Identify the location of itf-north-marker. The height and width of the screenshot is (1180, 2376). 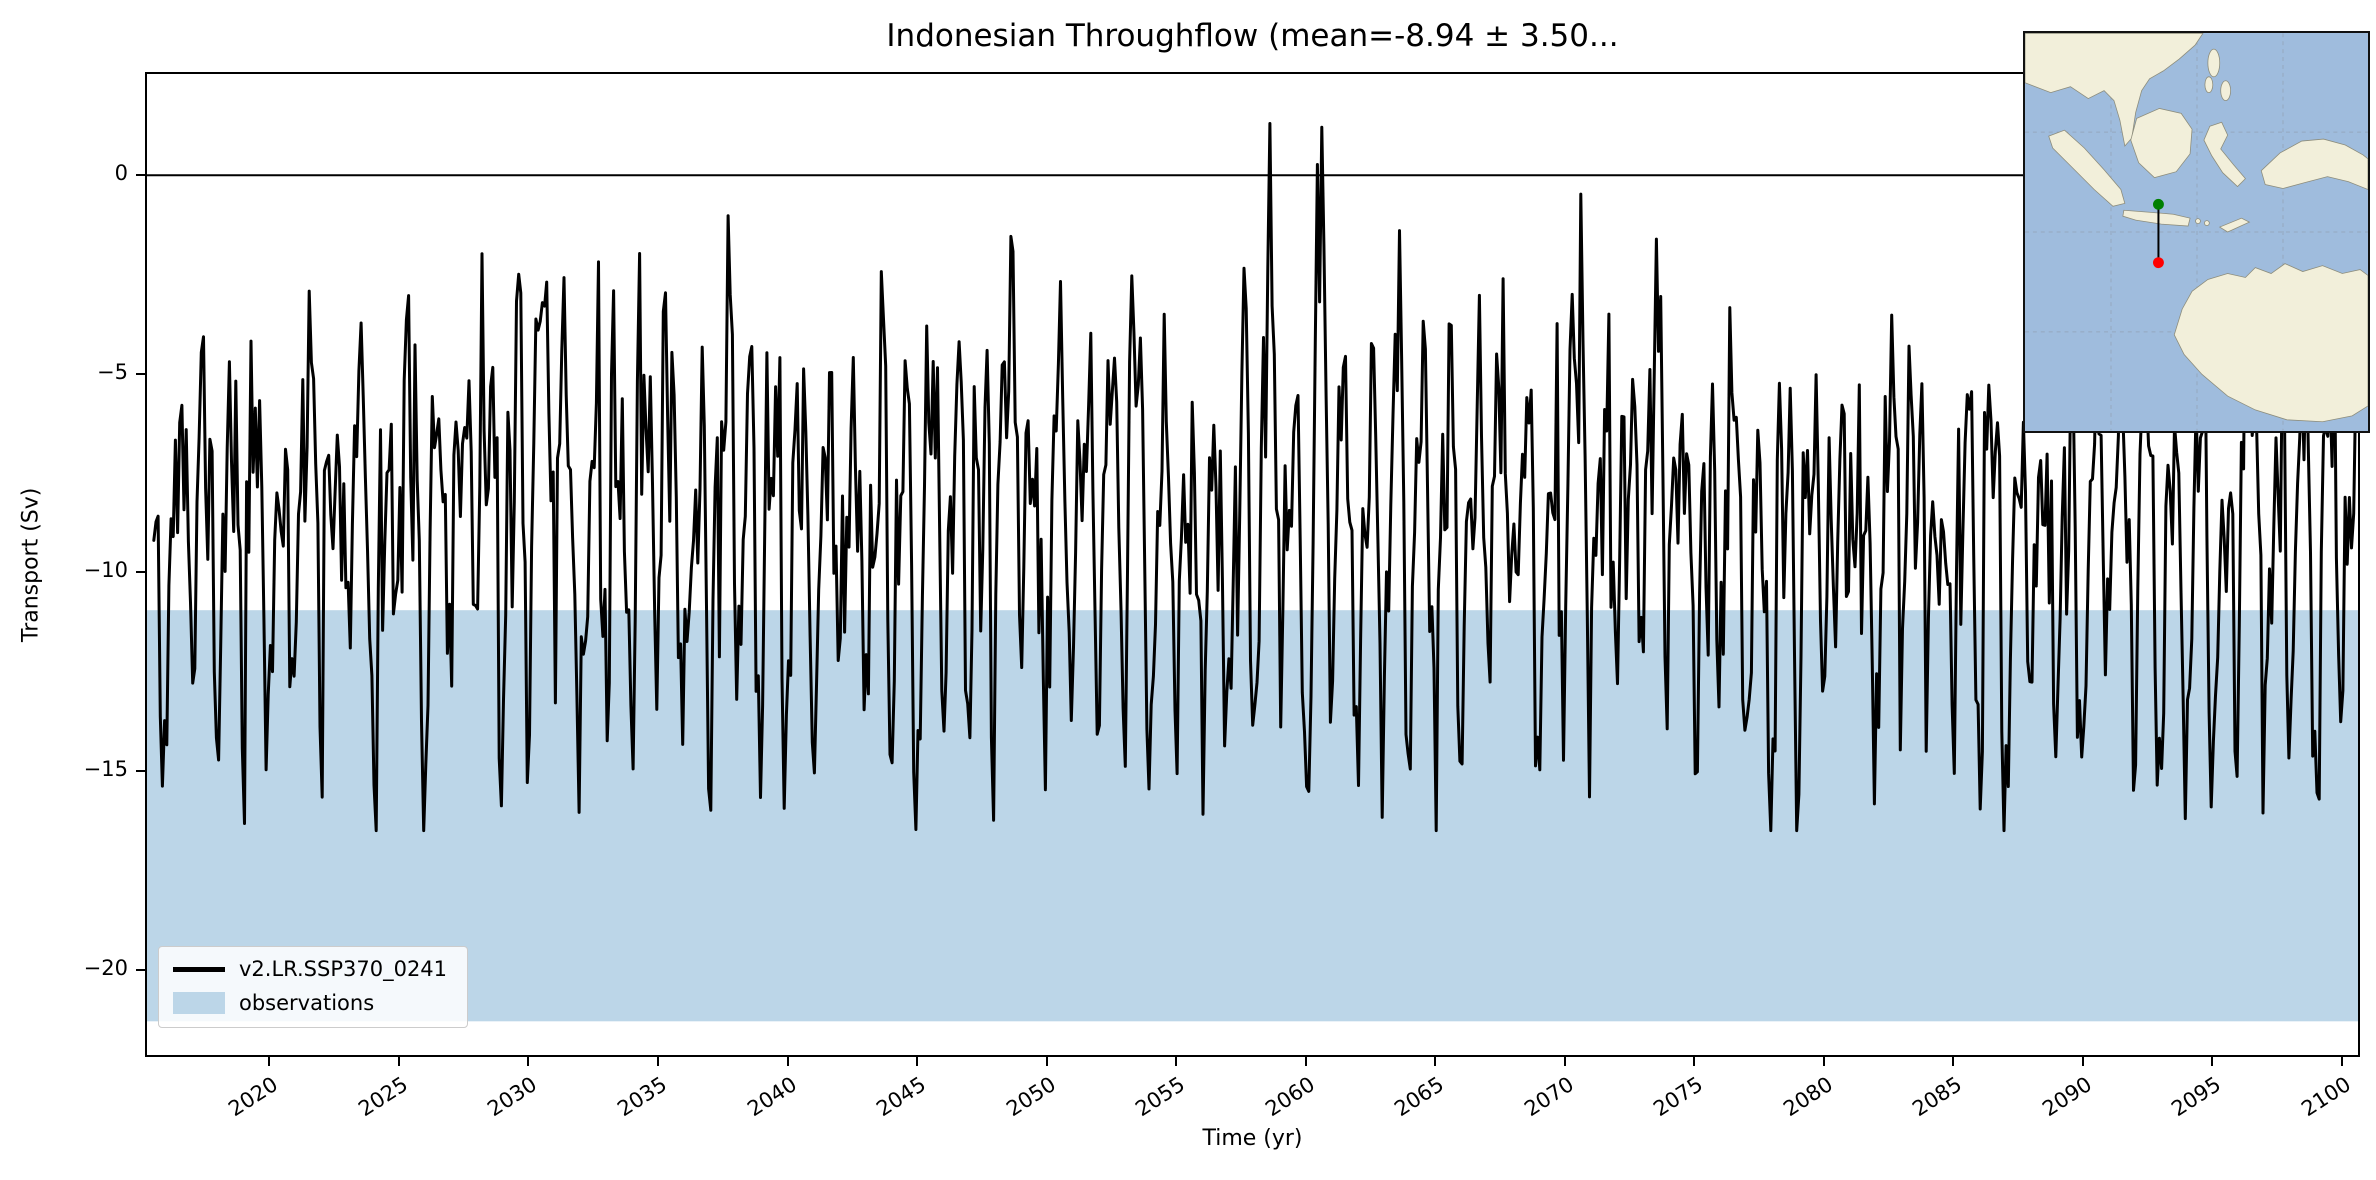
(2158, 204).